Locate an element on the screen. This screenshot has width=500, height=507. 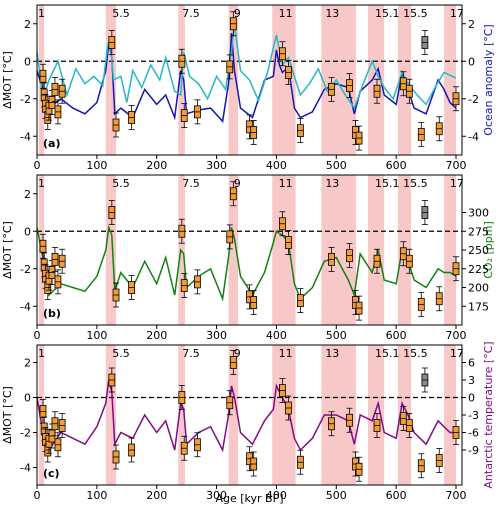
right-tick-label: -9 is located at coordinates (473, 450).